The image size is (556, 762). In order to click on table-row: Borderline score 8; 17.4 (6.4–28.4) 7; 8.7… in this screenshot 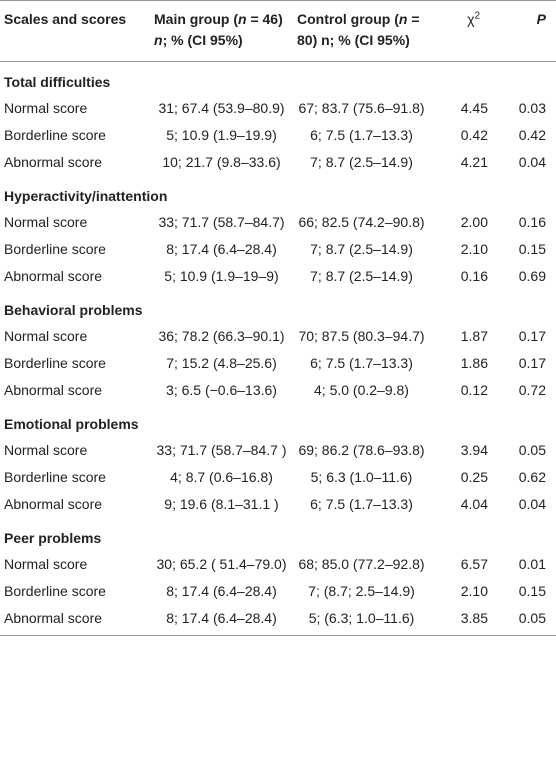, I will do `click(278, 249)`.